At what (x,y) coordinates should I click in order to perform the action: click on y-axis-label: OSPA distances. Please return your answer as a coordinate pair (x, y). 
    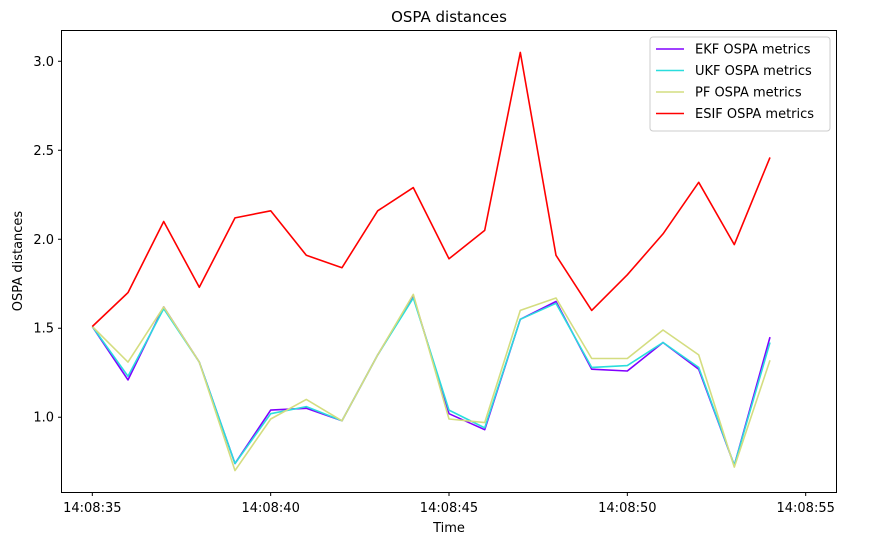
    Looking at the image, I should click on (18, 261).